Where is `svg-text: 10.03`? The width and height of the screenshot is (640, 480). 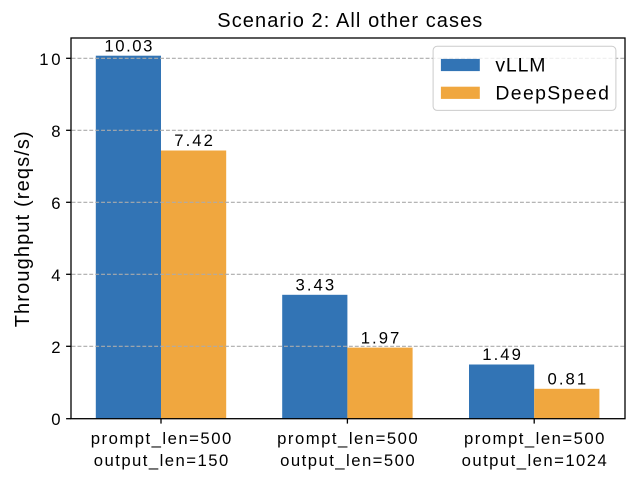
svg-text: 10.03 is located at coordinates (128, 46).